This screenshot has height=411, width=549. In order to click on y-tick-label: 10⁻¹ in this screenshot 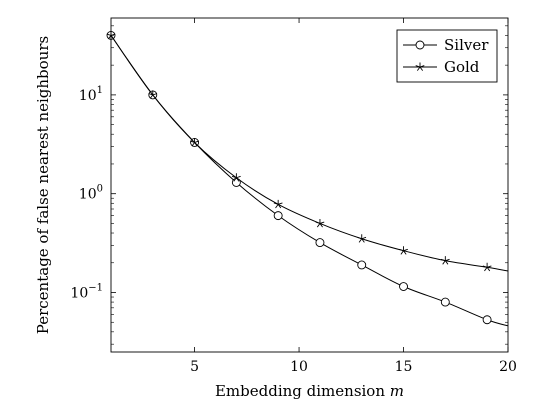, I will do `click(86, 292)`.